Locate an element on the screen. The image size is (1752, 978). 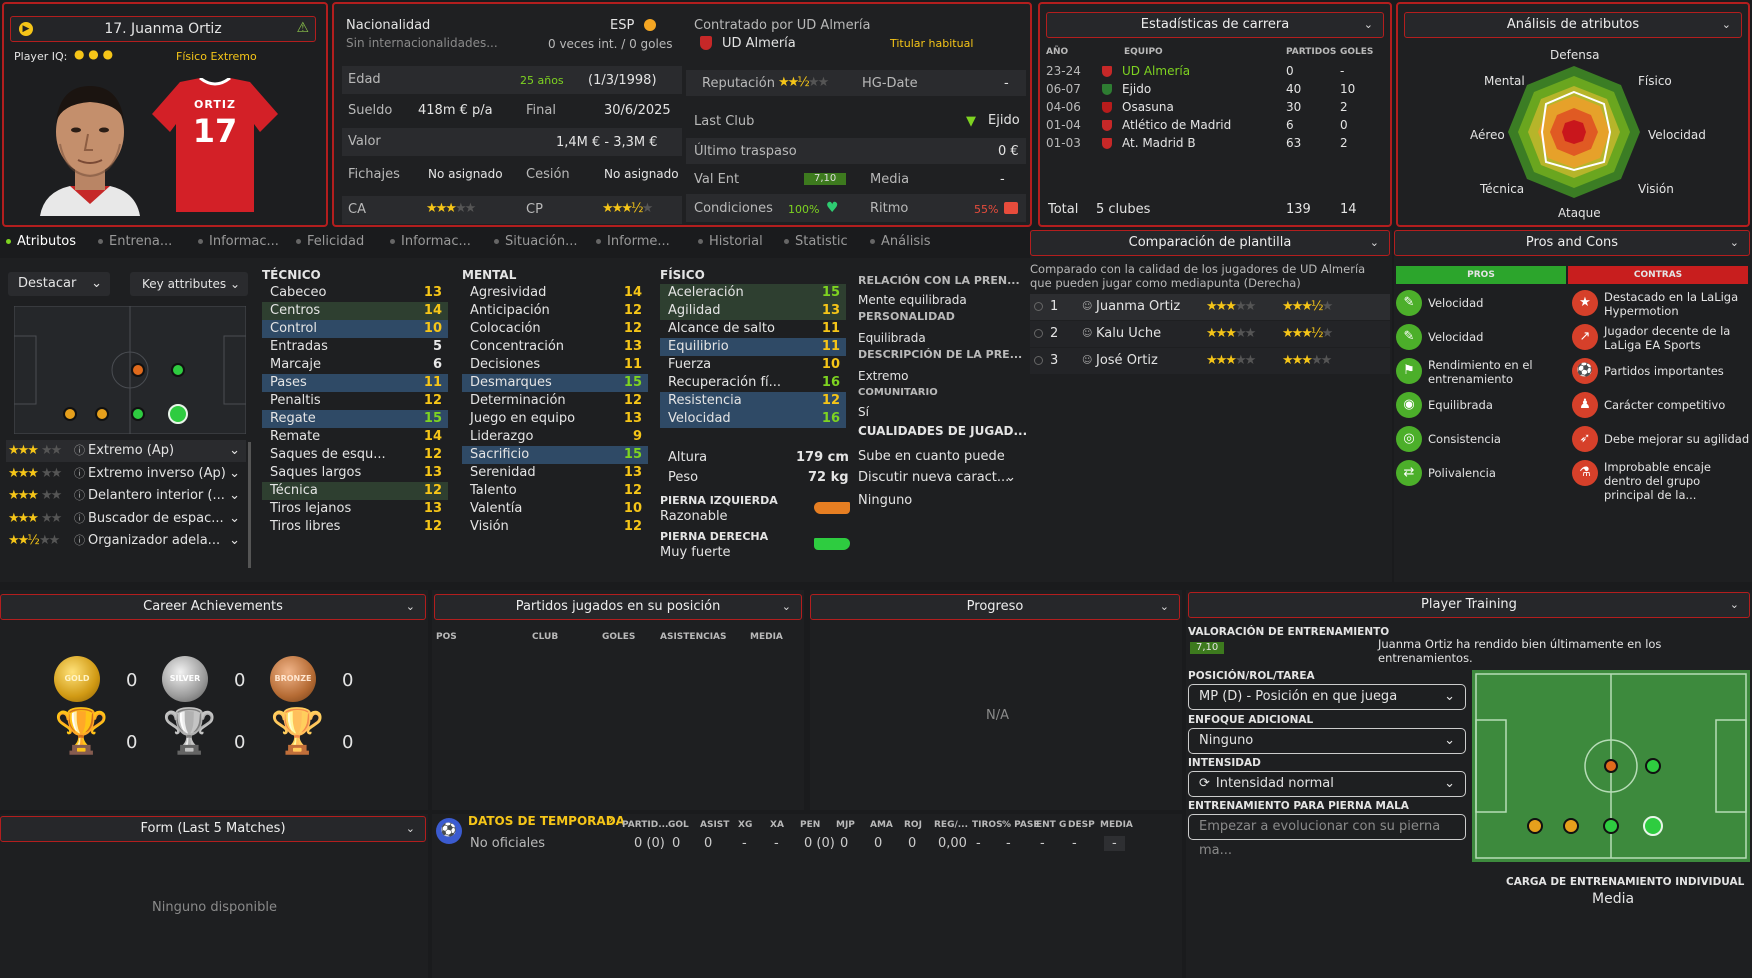
attribute-row: Control 10 is located at coordinates (355, 329).